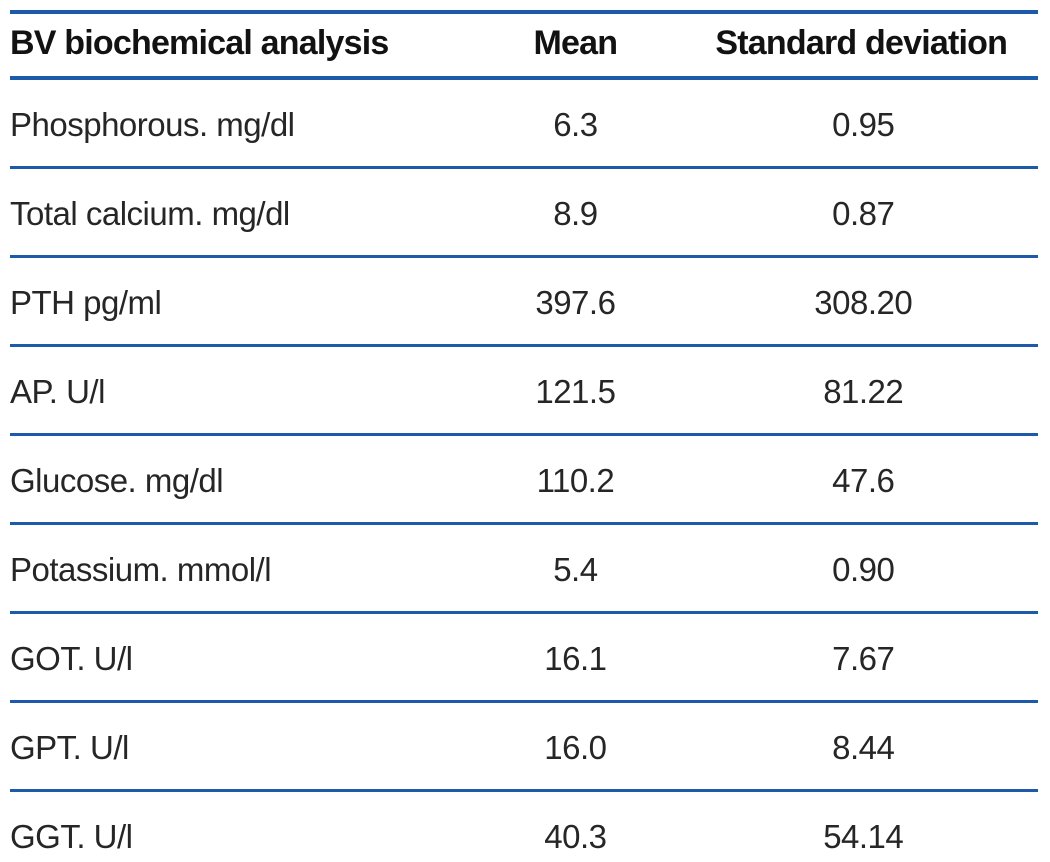 The height and width of the screenshot is (862, 1050). I want to click on row-mean: 110.2, so click(575, 479).